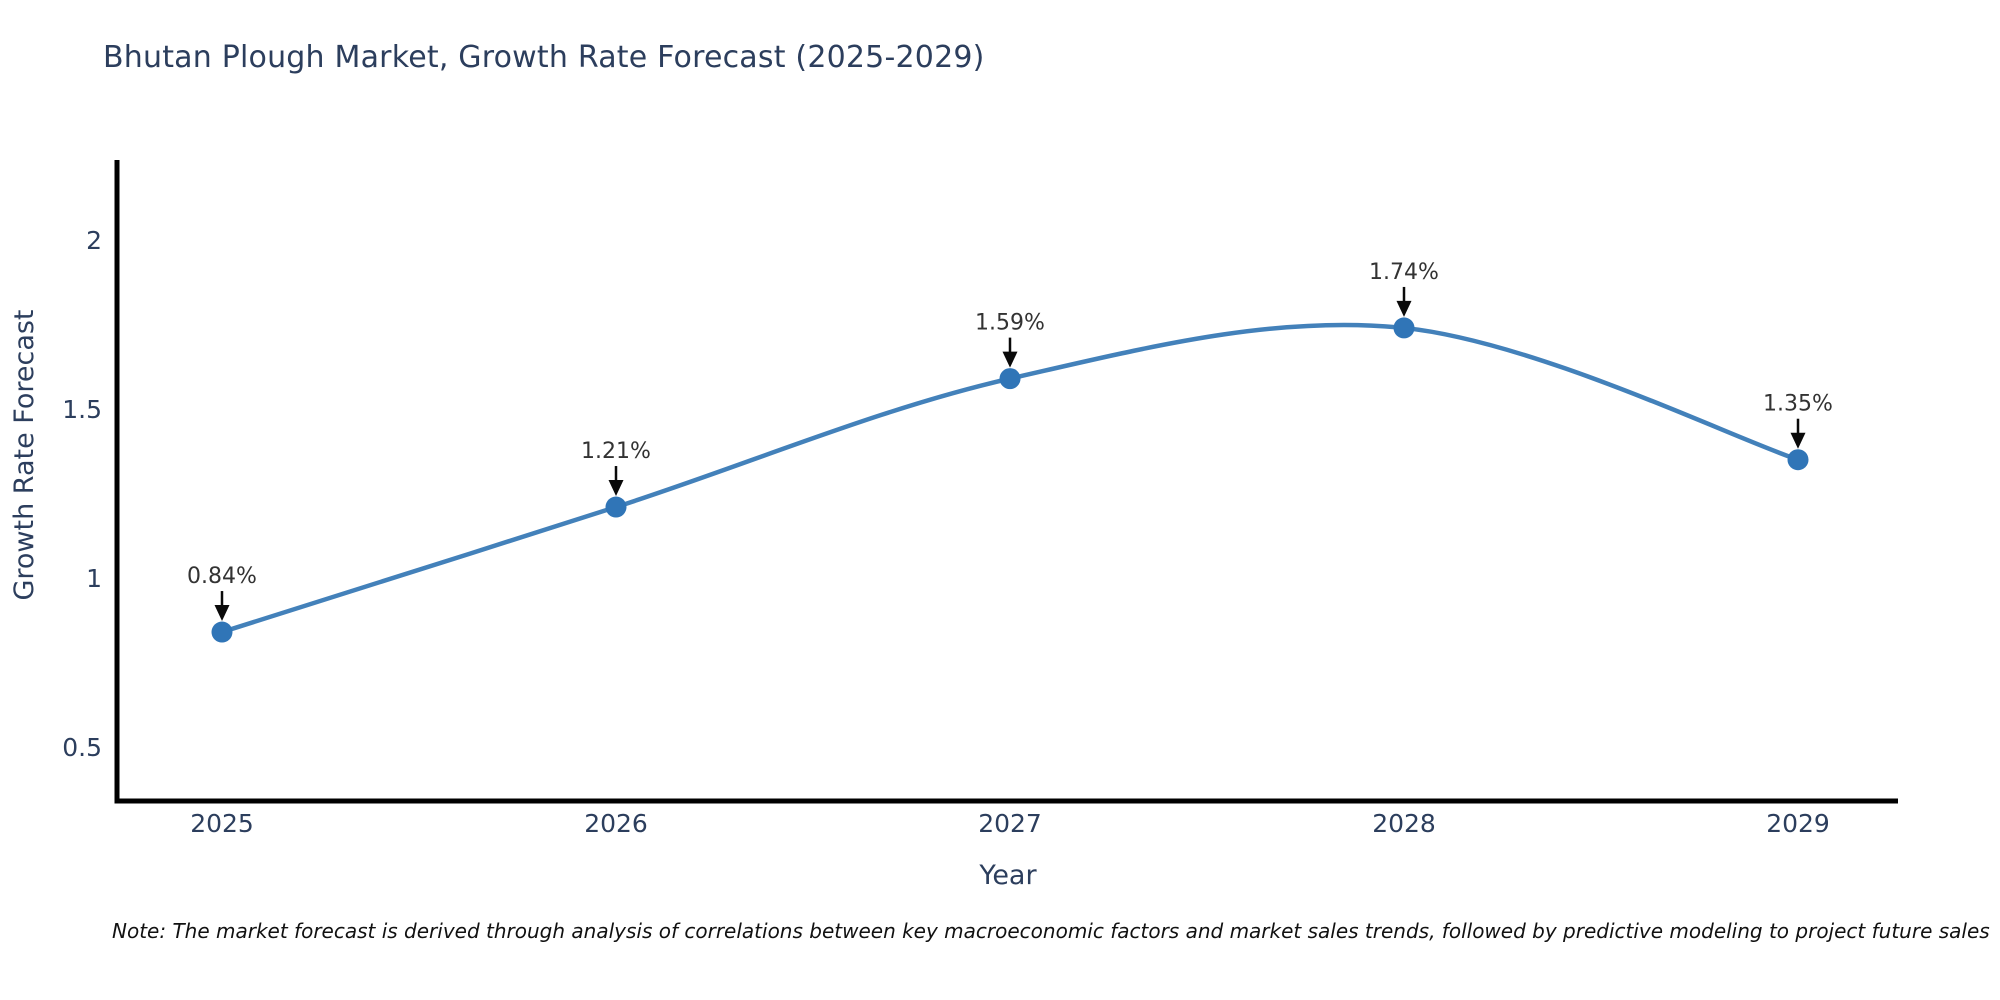 This screenshot has width=2000, height=1000. What do you see at coordinates (24, 454) in the screenshot?
I see `y-axis-title: Growth Rate Forecast` at bounding box center [24, 454].